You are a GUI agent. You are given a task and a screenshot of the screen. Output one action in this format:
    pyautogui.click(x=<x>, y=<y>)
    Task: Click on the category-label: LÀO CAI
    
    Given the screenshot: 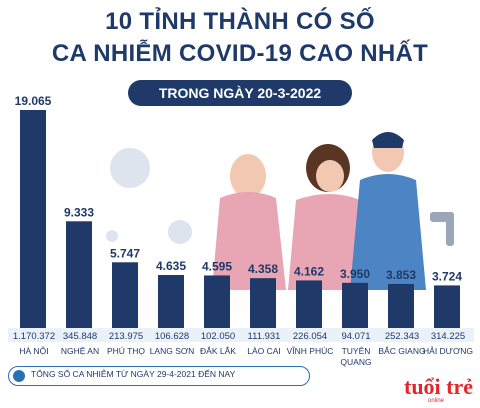 What is the action you would take?
    pyautogui.click(x=264, y=351)
    